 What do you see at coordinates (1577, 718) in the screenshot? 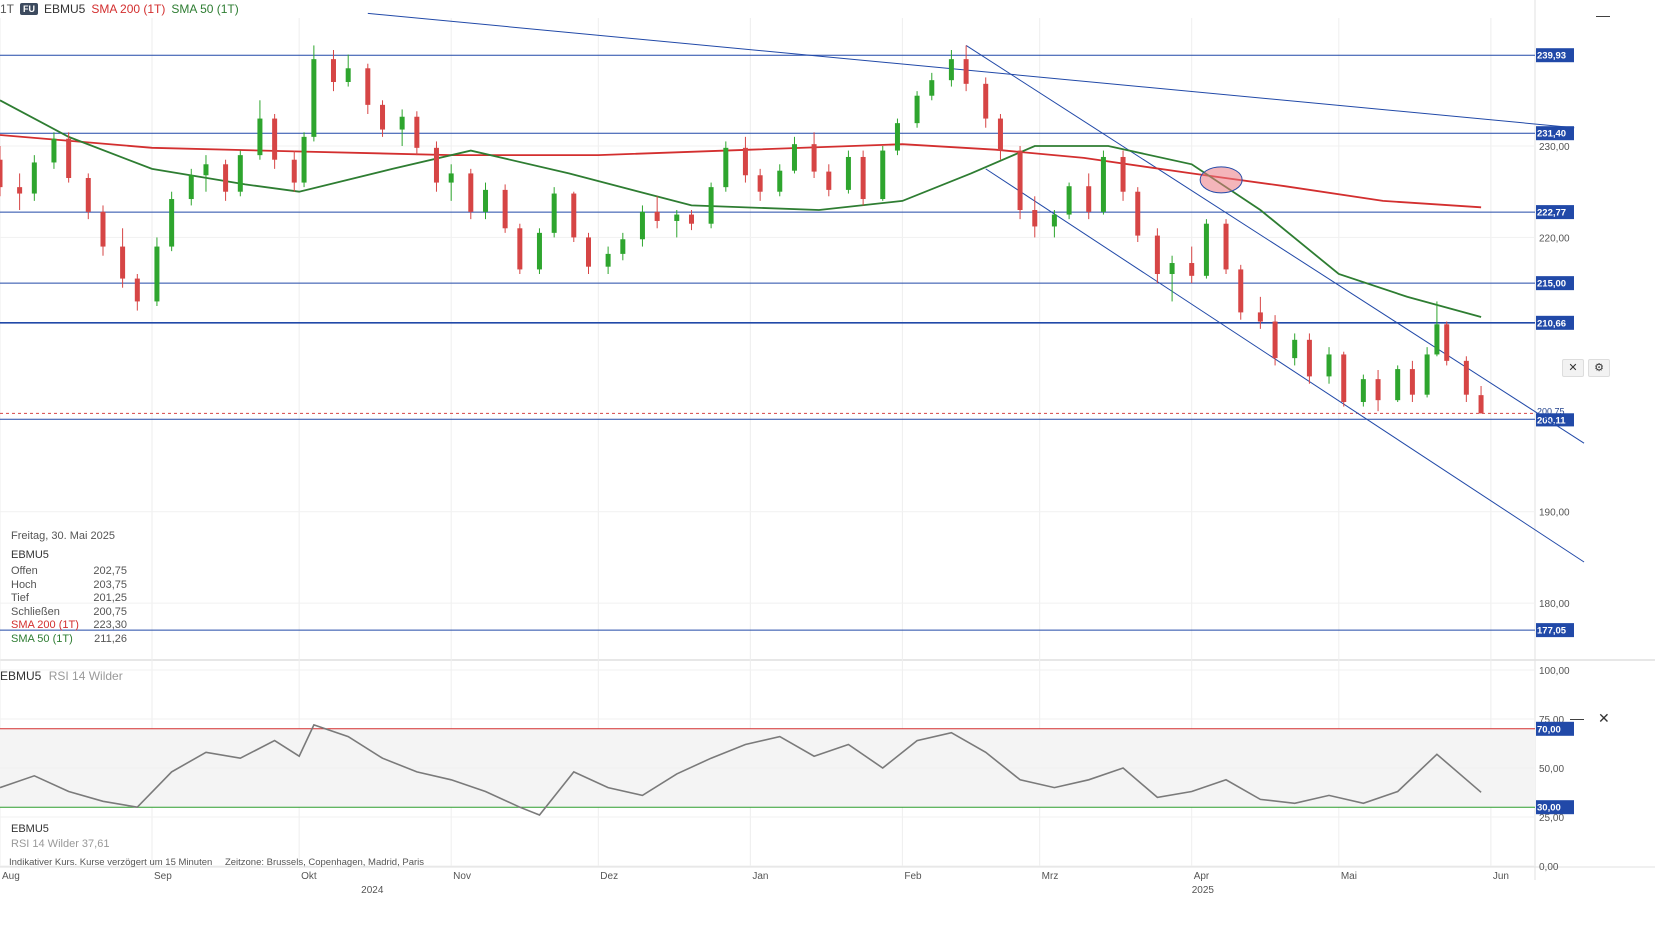
I see `rsi-minimize-icon: —` at bounding box center [1577, 718].